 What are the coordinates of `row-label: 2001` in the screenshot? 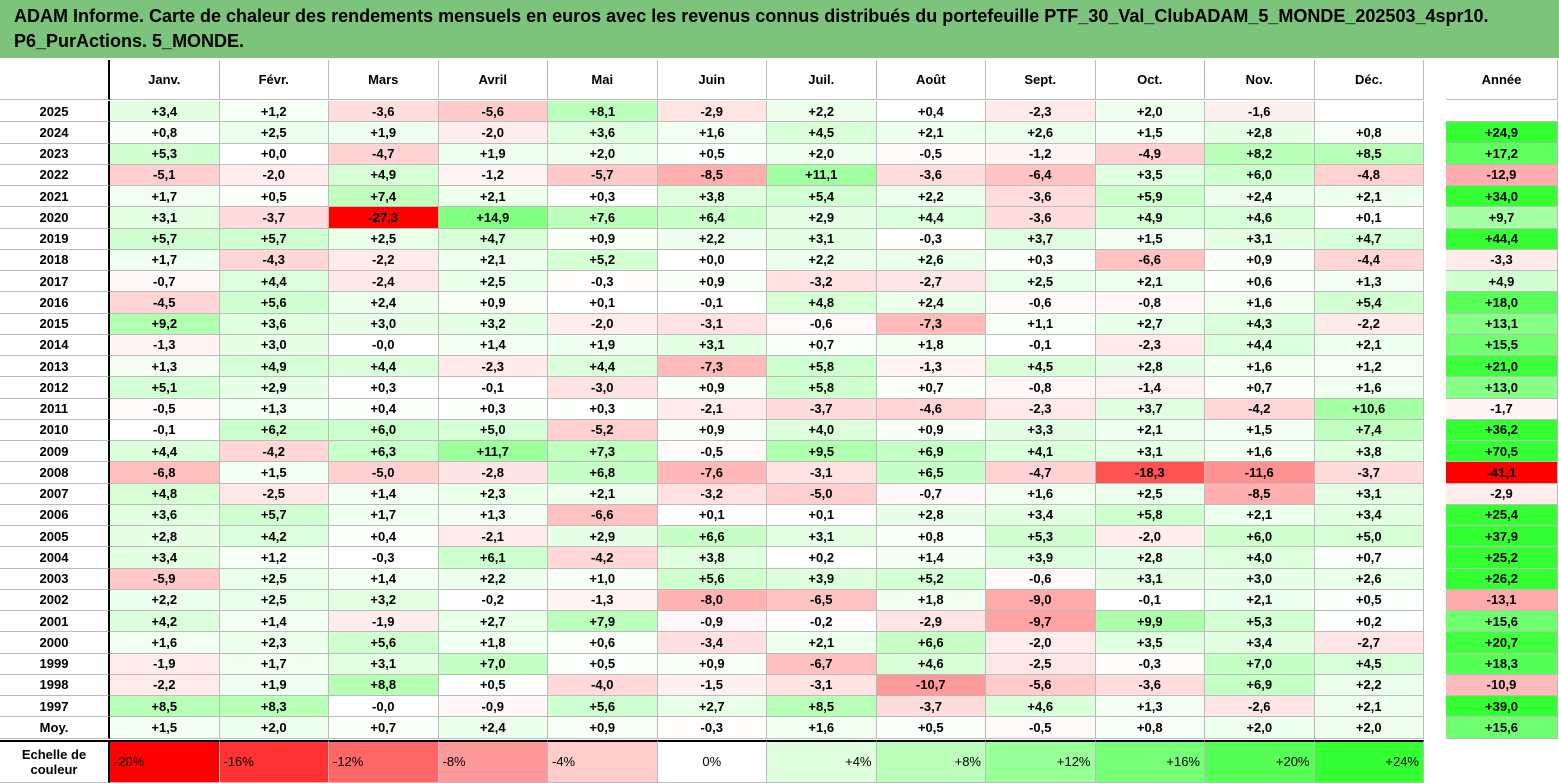 It's located at (55, 622).